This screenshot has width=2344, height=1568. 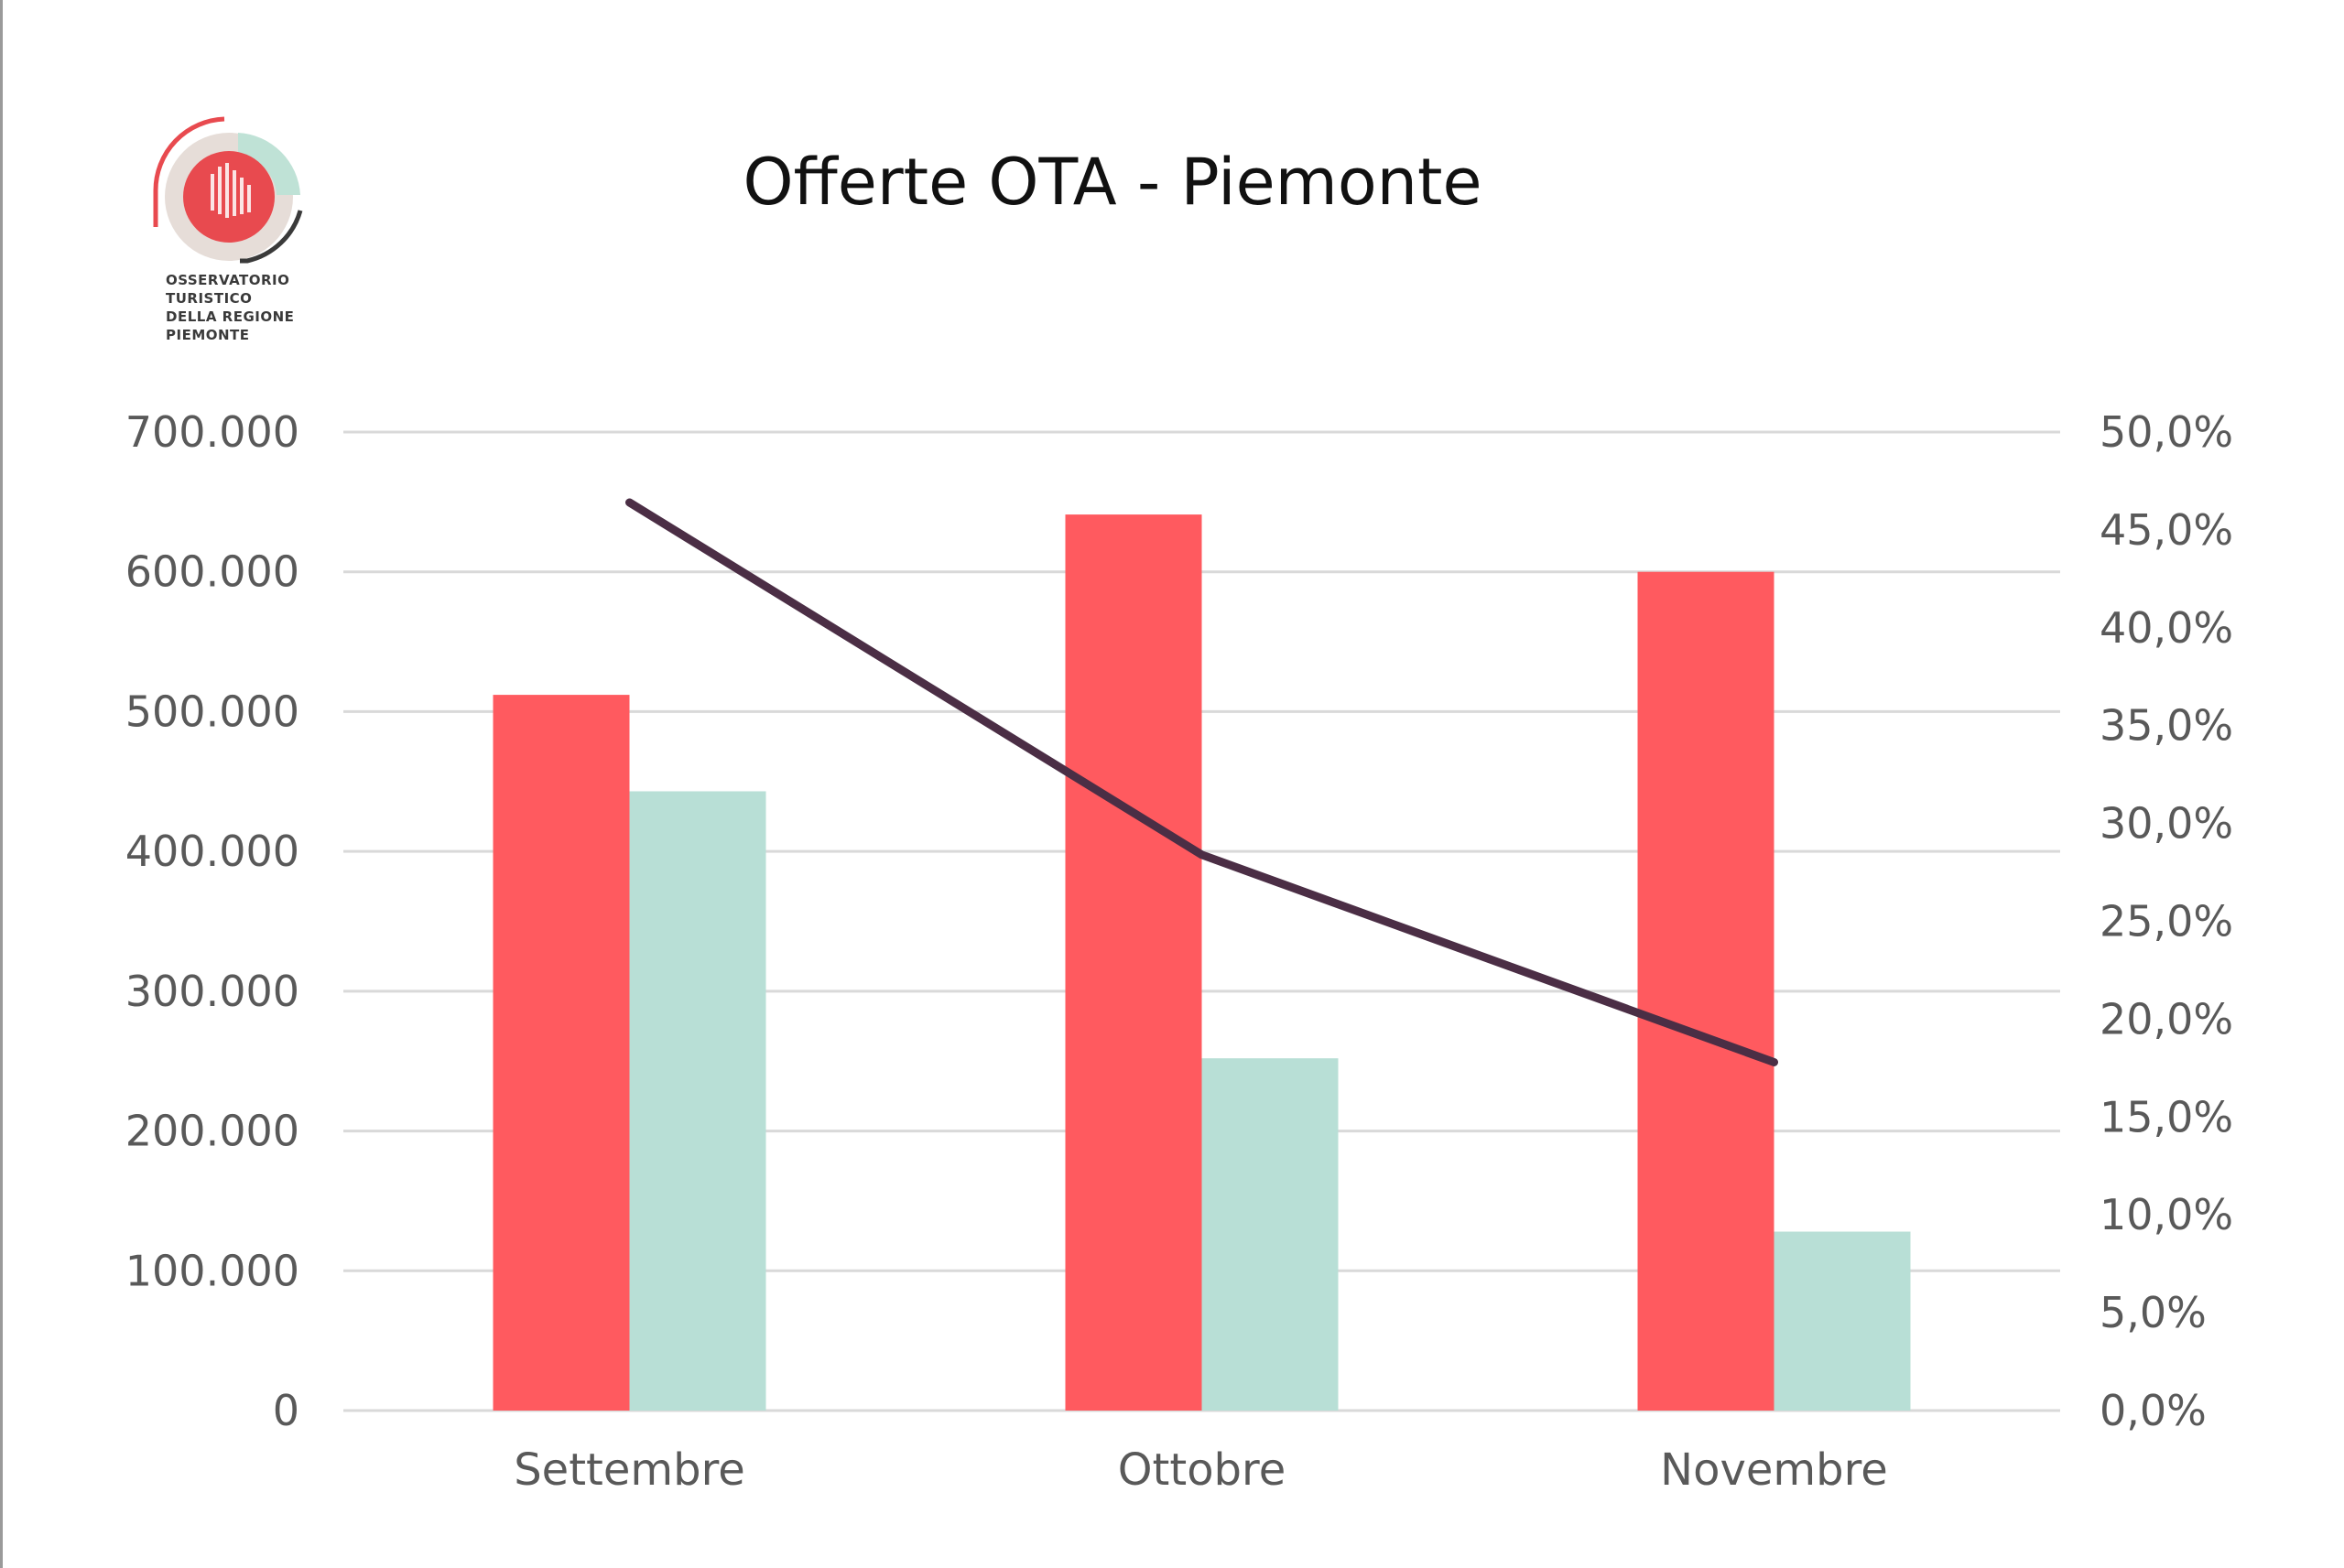 What do you see at coordinates (210, 298) in the screenshot?
I see `logo-line: TURISTICO` at bounding box center [210, 298].